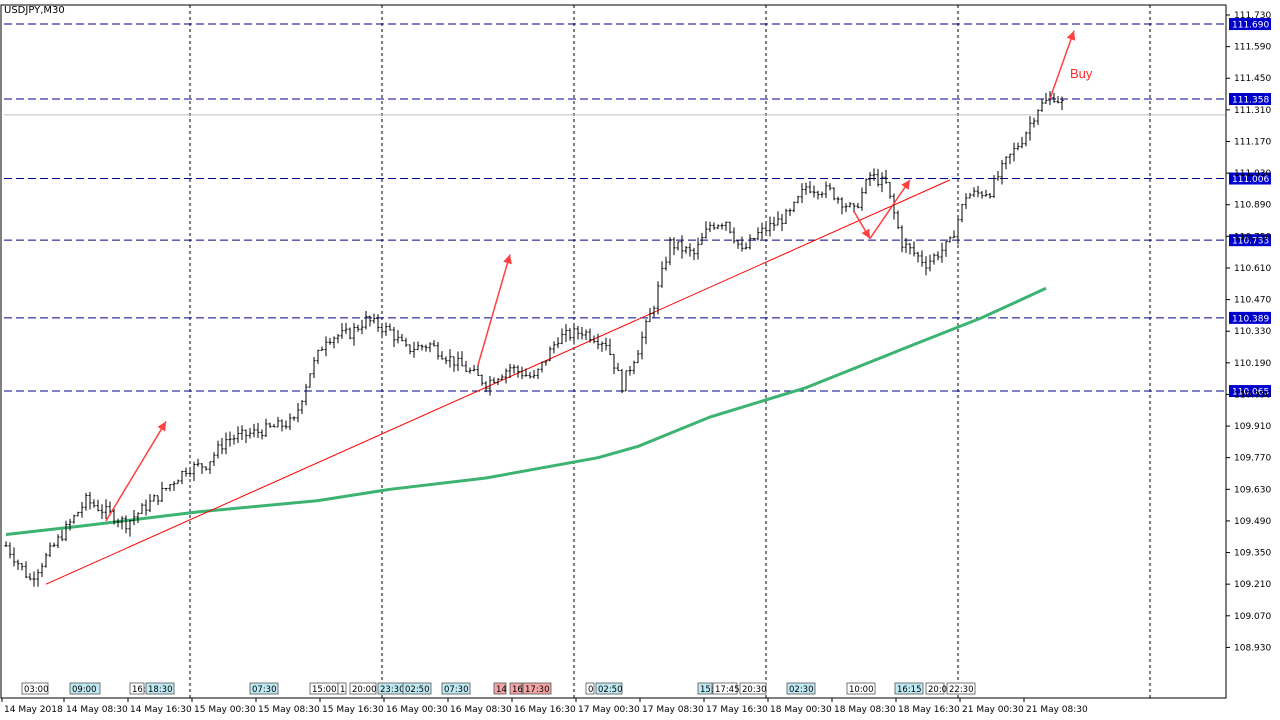 Image resolution: width=1280 pixels, height=720 pixels. I want to click on level-tag-label: 111.006, so click(1250, 180).